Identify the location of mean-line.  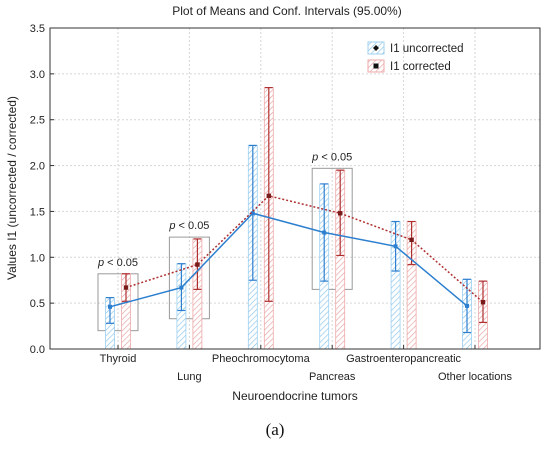
(288, 260).